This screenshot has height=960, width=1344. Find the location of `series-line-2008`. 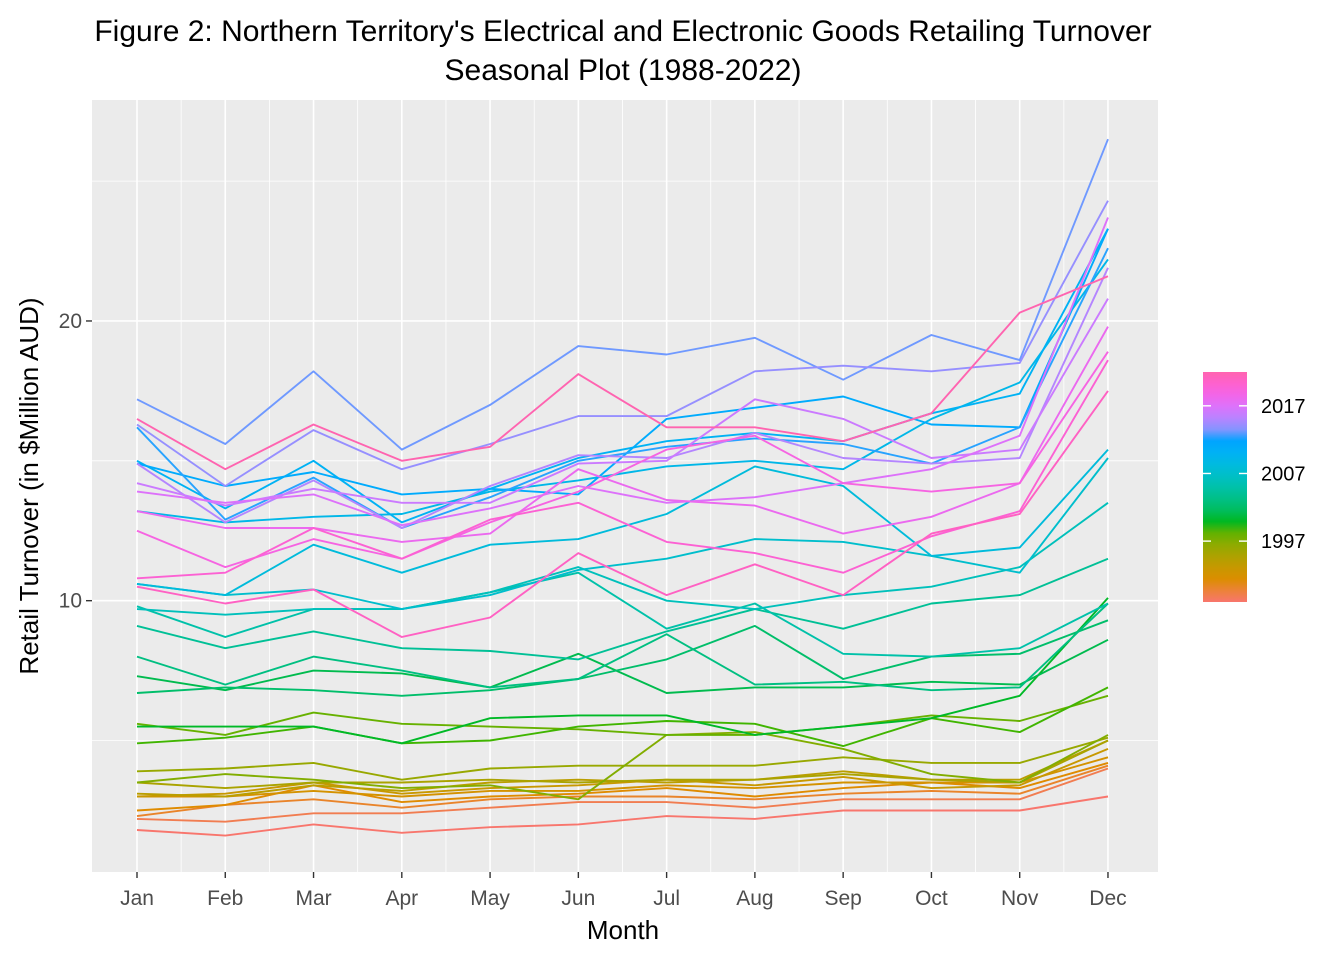

series-line-2008 is located at coordinates (622, 522).